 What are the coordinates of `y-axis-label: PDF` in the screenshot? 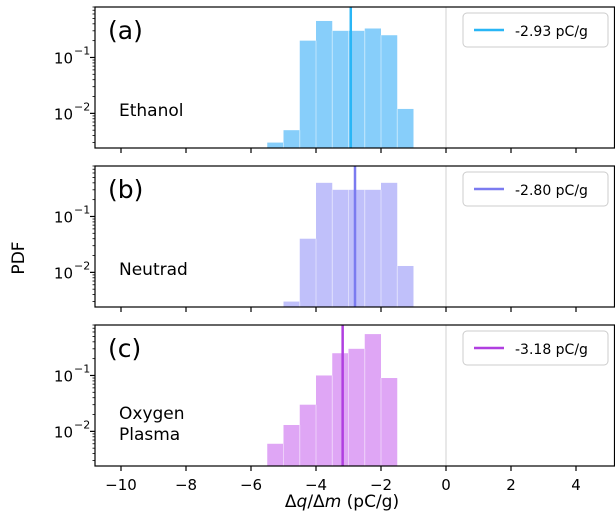 It's located at (19, 257).